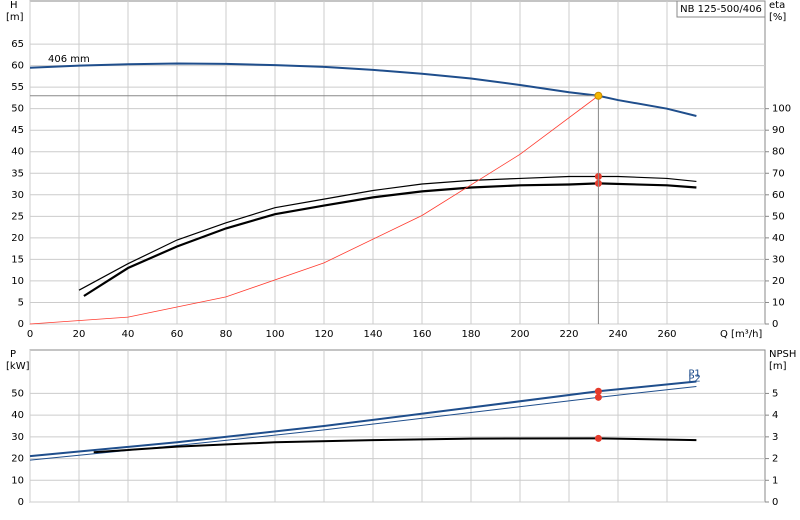 This screenshot has height=520, width=800. I want to click on y-axis-label: [m], so click(15, 17).